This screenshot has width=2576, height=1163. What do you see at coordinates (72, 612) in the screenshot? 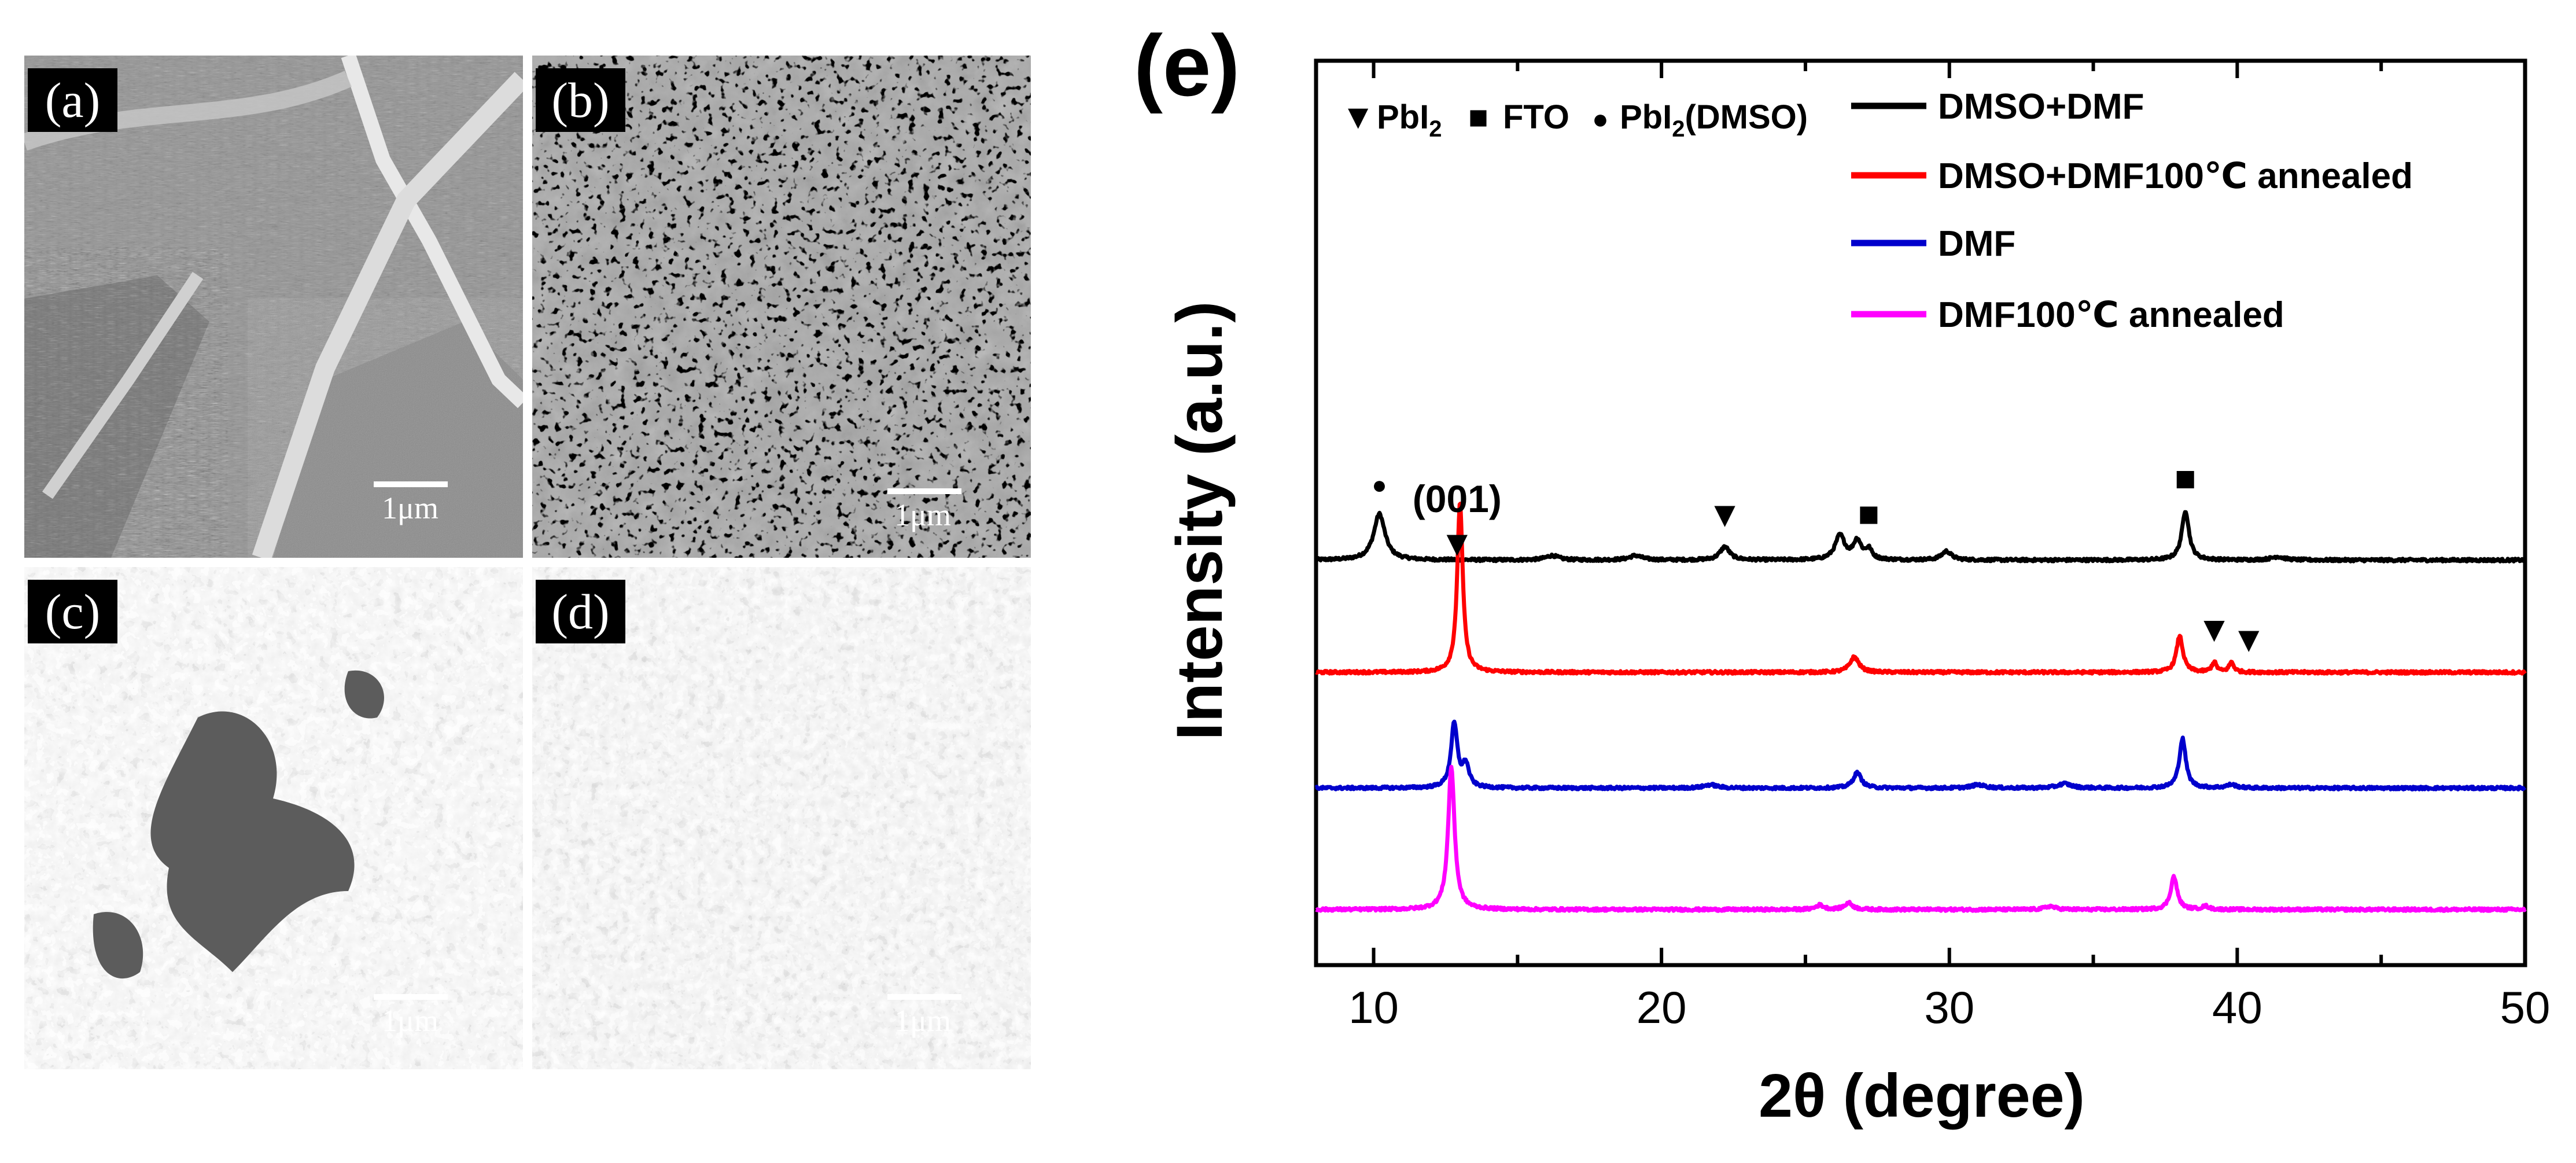
I see `panel-label-c: (c)` at bounding box center [72, 612].